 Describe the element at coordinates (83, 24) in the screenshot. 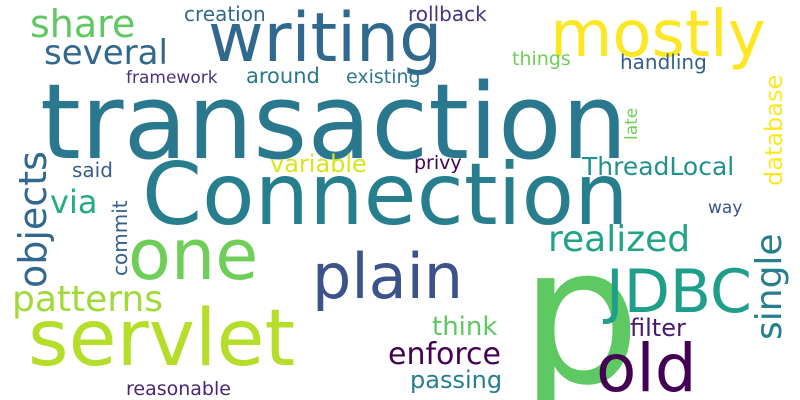

I see `word-share: share` at that location.